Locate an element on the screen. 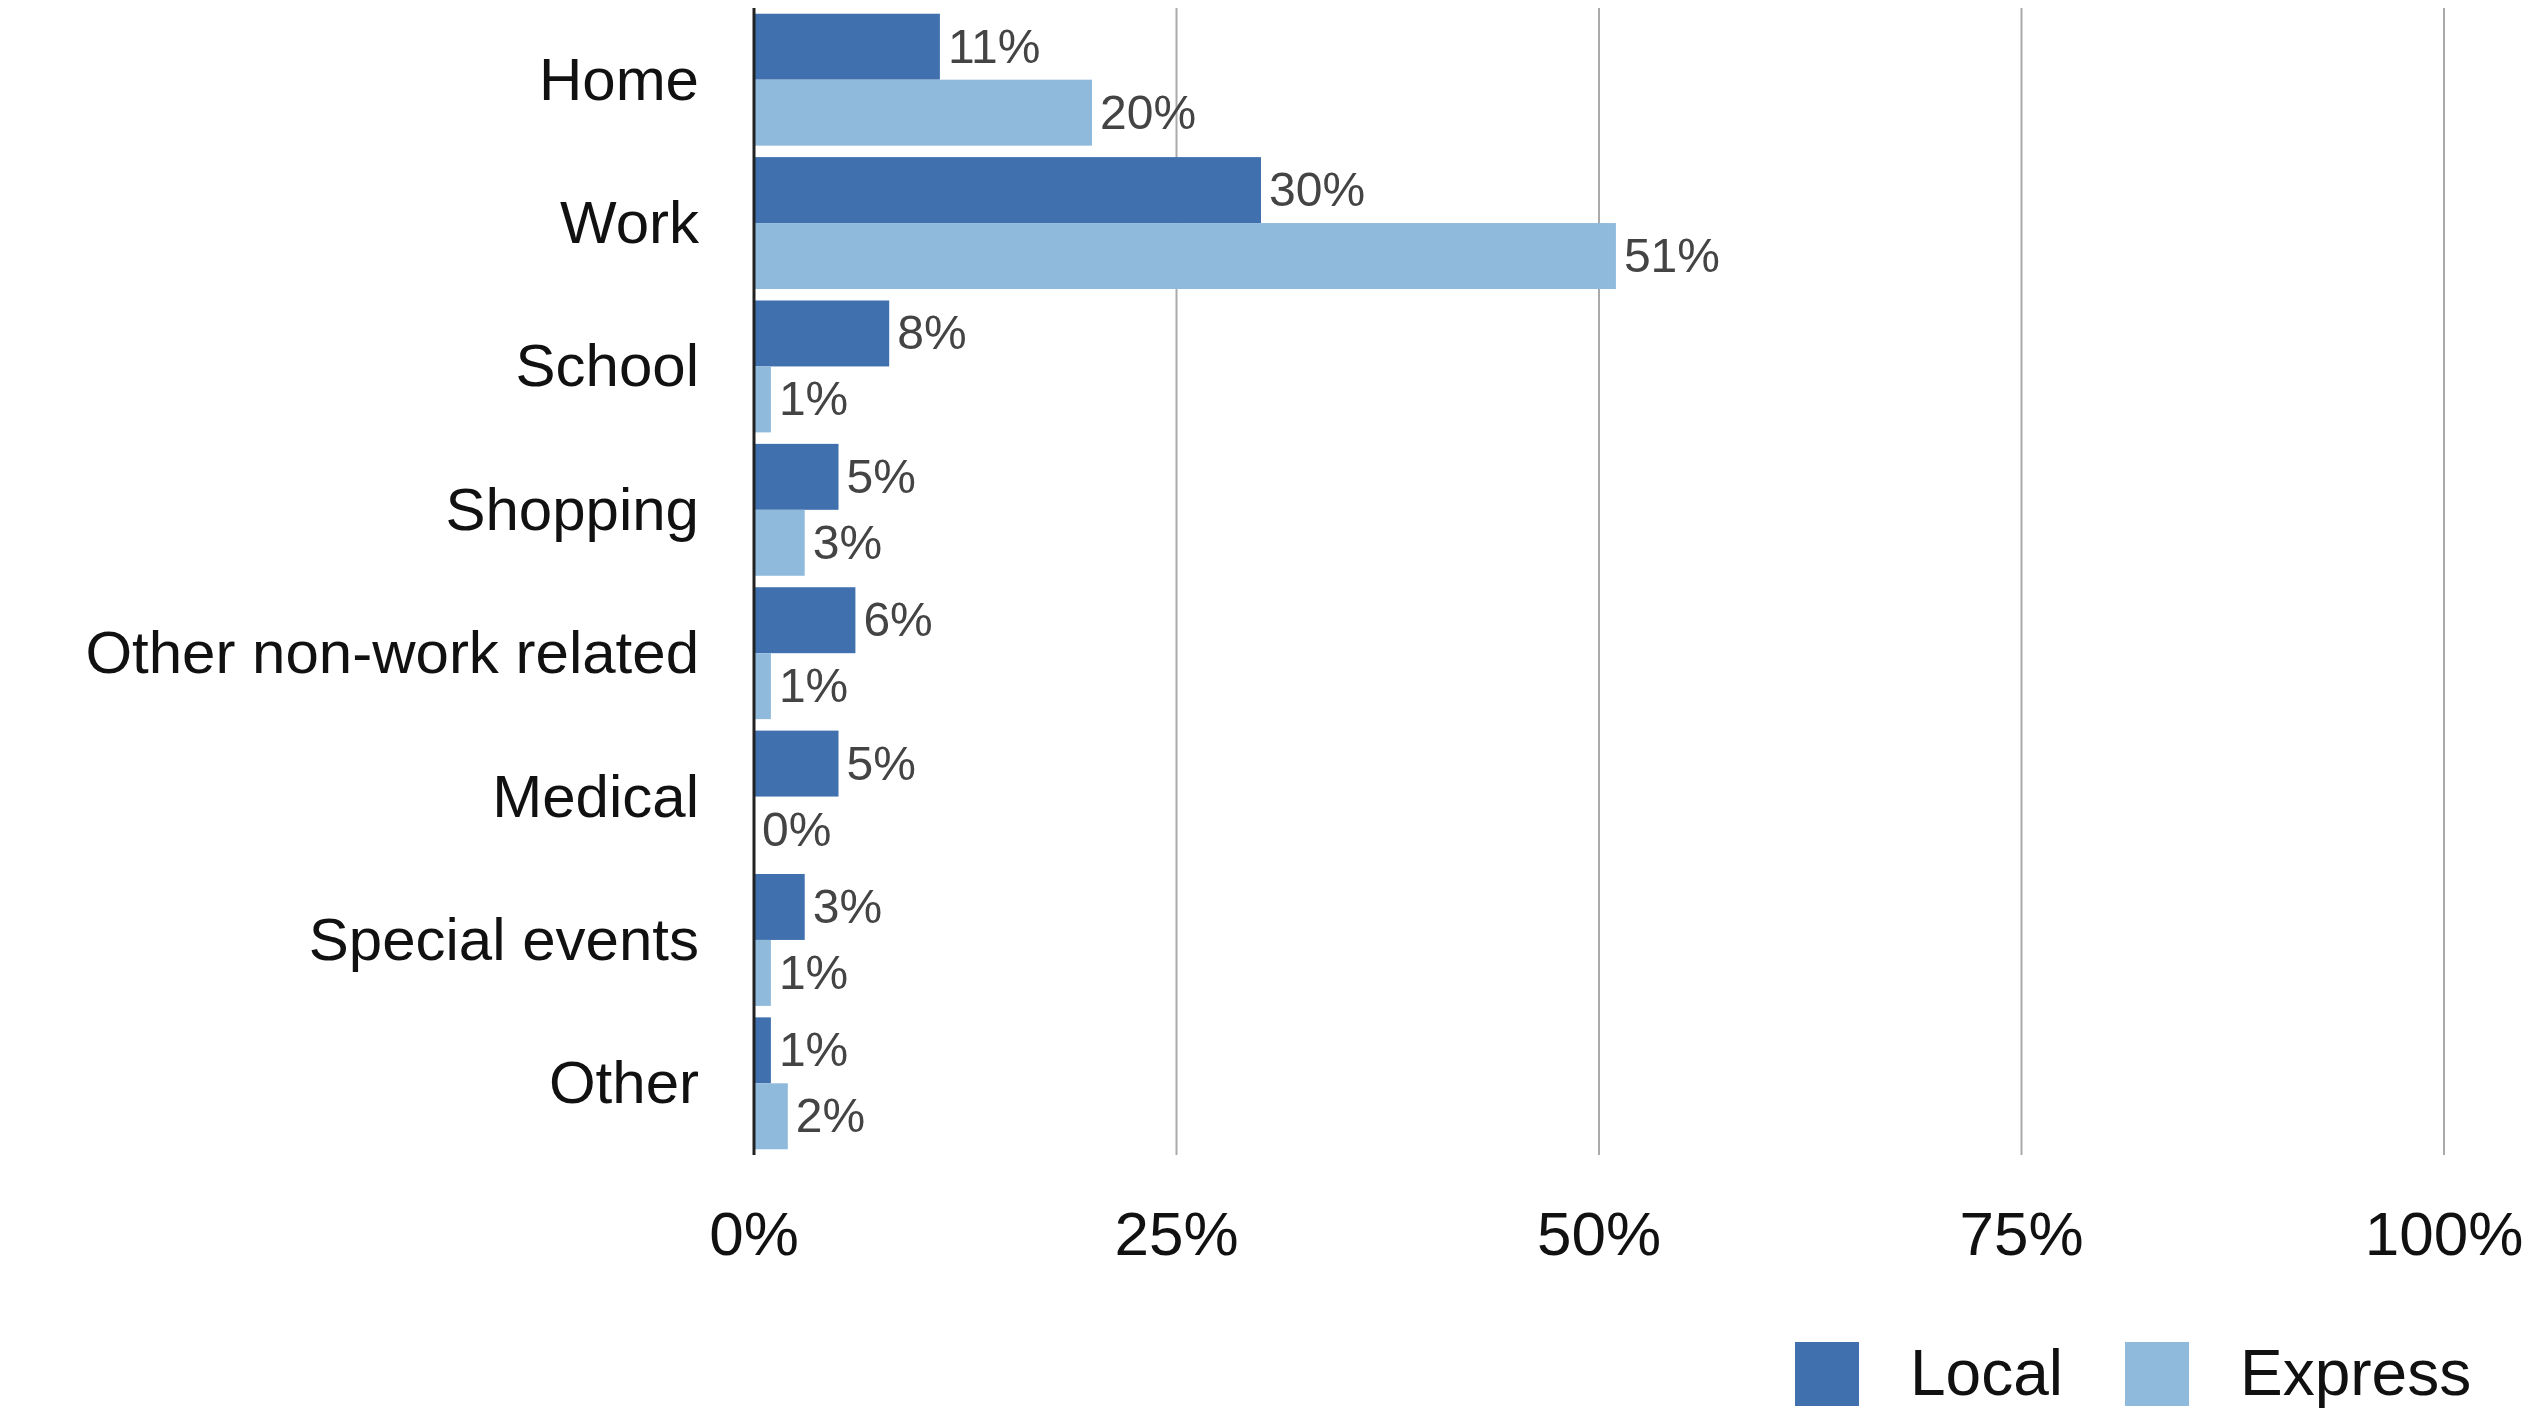 The image size is (2533, 1415). data-label: 30% is located at coordinates (1317, 190).